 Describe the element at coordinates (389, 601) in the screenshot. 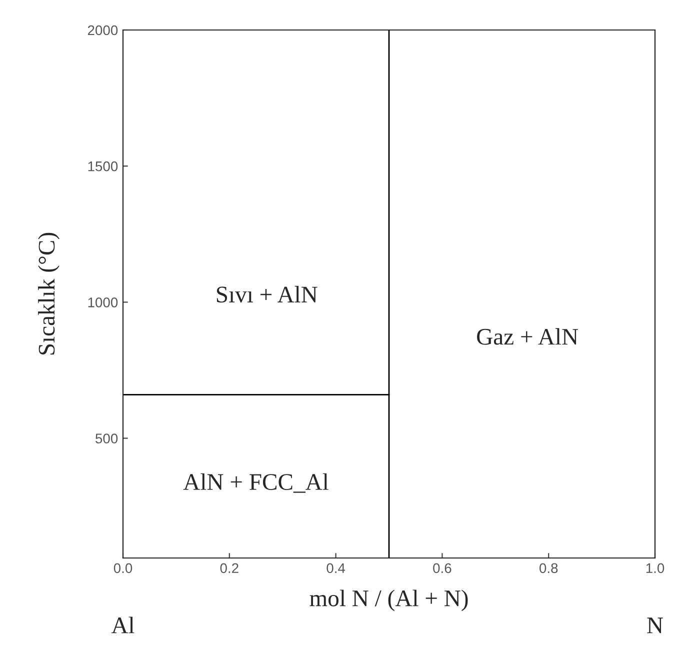

I see `x-axis-title: mol N / (Al + N)` at that location.